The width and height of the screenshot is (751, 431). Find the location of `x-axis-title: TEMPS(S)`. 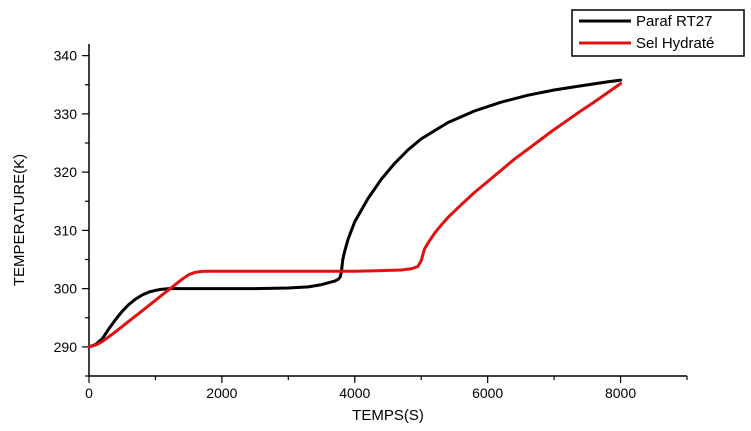

x-axis-title: TEMPS(S) is located at coordinates (388, 415).